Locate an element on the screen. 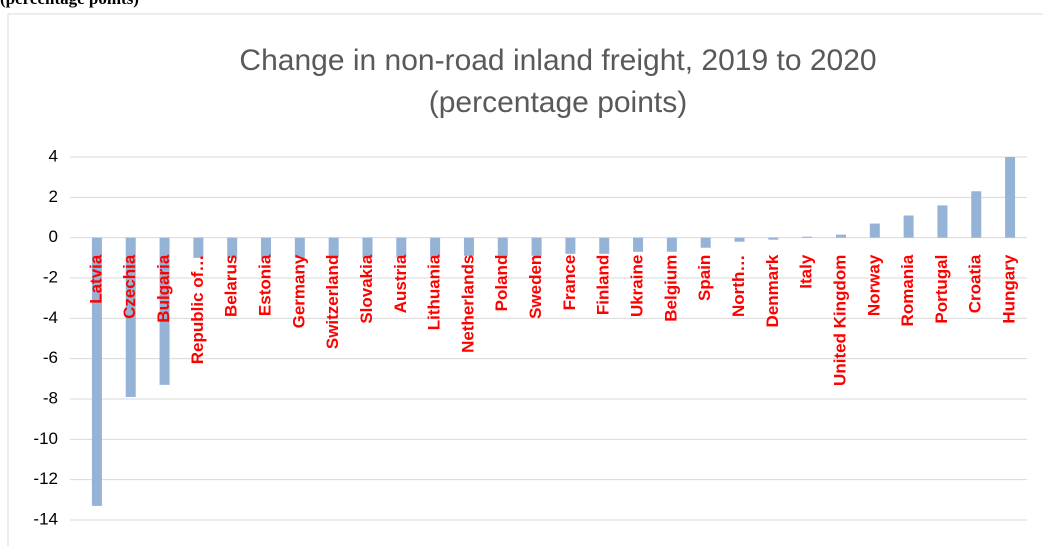 The image size is (1043, 546). x-tick-label: Bulgaria is located at coordinates (163, 288).